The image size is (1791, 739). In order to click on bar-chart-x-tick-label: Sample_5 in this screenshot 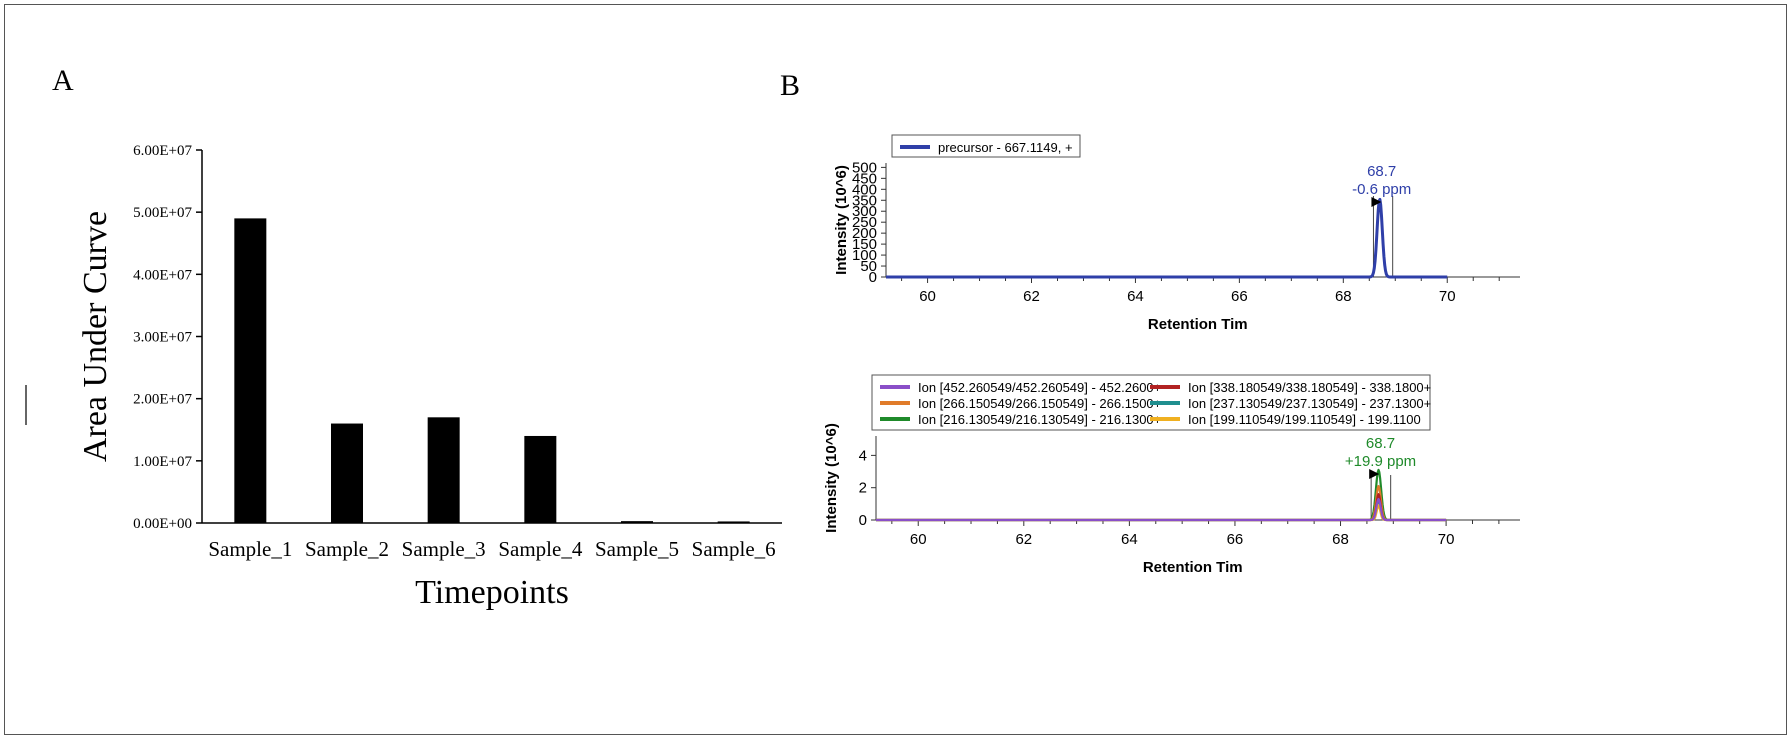, I will do `click(637, 549)`.